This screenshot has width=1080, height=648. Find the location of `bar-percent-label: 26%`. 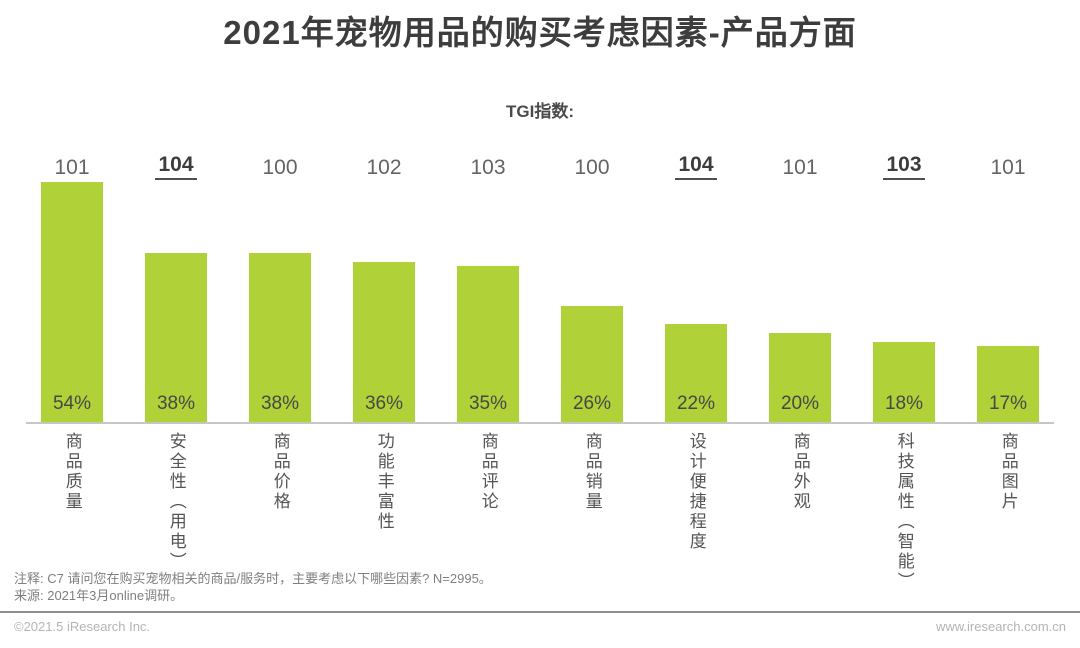

bar-percent-label: 26% is located at coordinates (592, 403).